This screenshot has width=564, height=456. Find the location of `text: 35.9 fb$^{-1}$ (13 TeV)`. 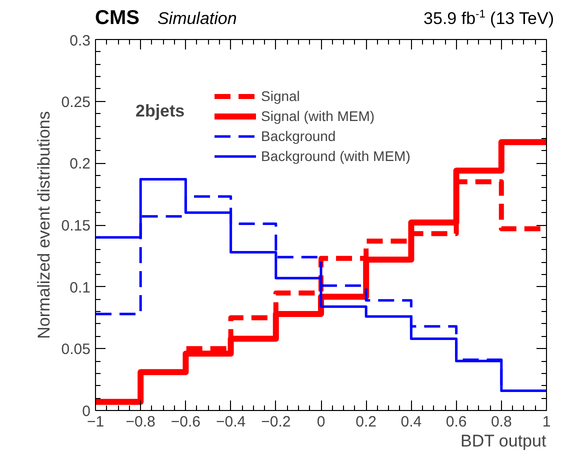

text: 35.9 fb$^{-1}$ (13 TeV) is located at coordinates (489, 18).